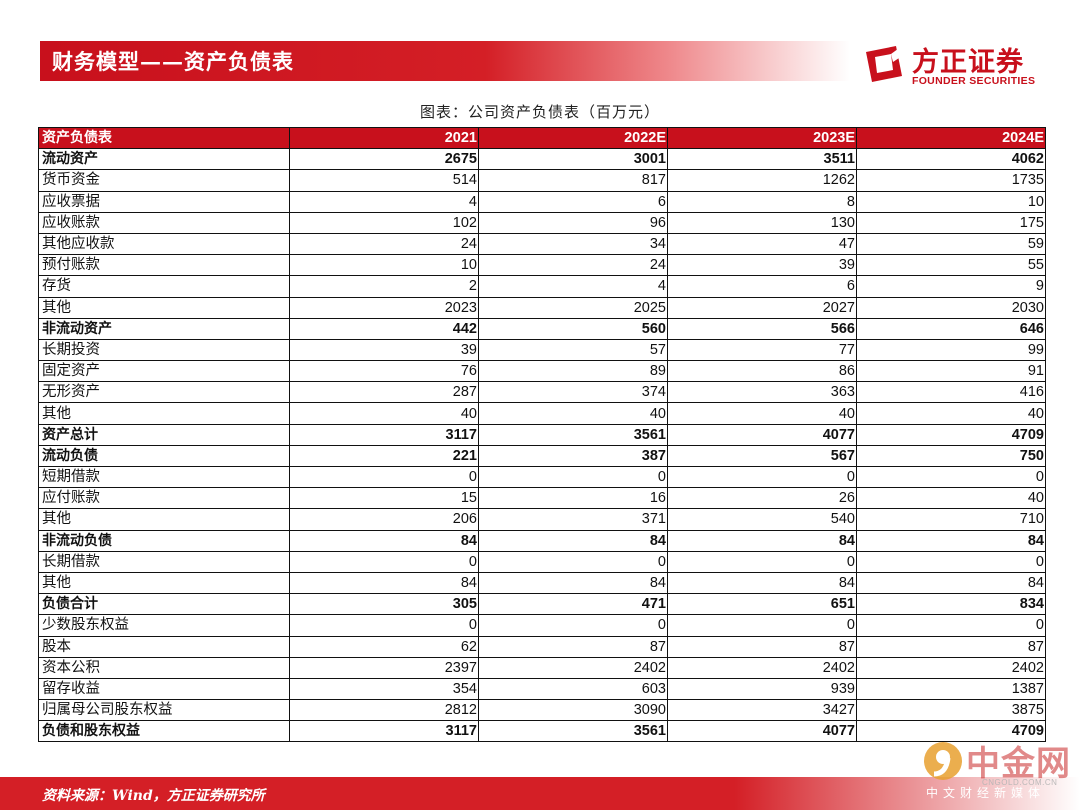  I want to click on row-label: 固定资产, so click(164, 371).